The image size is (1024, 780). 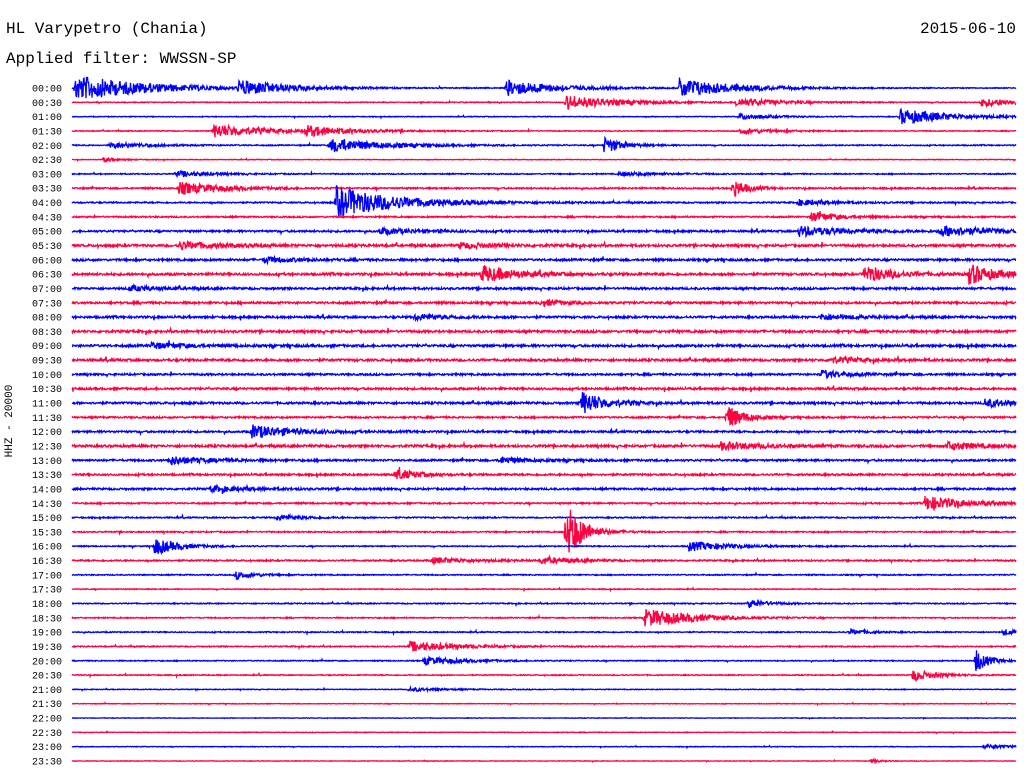 What do you see at coordinates (47, 462) in the screenshot?
I see `time-tick-label: 13:00` at bounding box center [47, 462].